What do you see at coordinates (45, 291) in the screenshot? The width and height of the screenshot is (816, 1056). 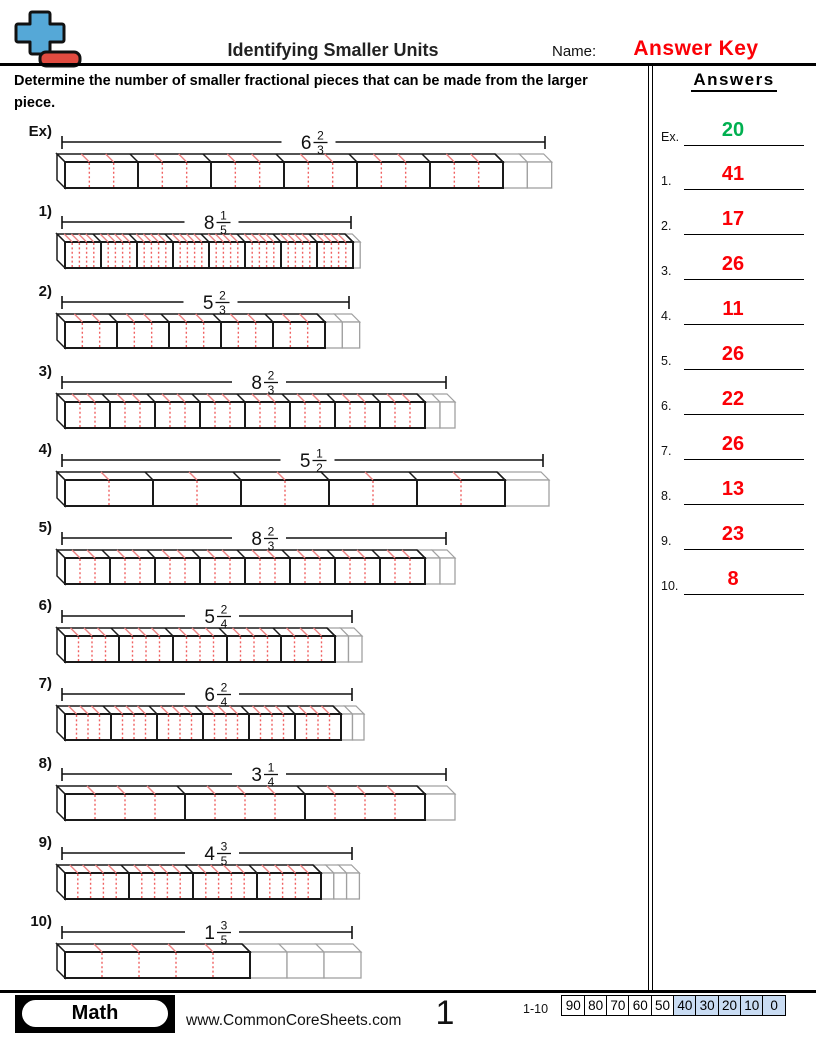 I see `svg-text: 2)` at bounding box center [45, 291].